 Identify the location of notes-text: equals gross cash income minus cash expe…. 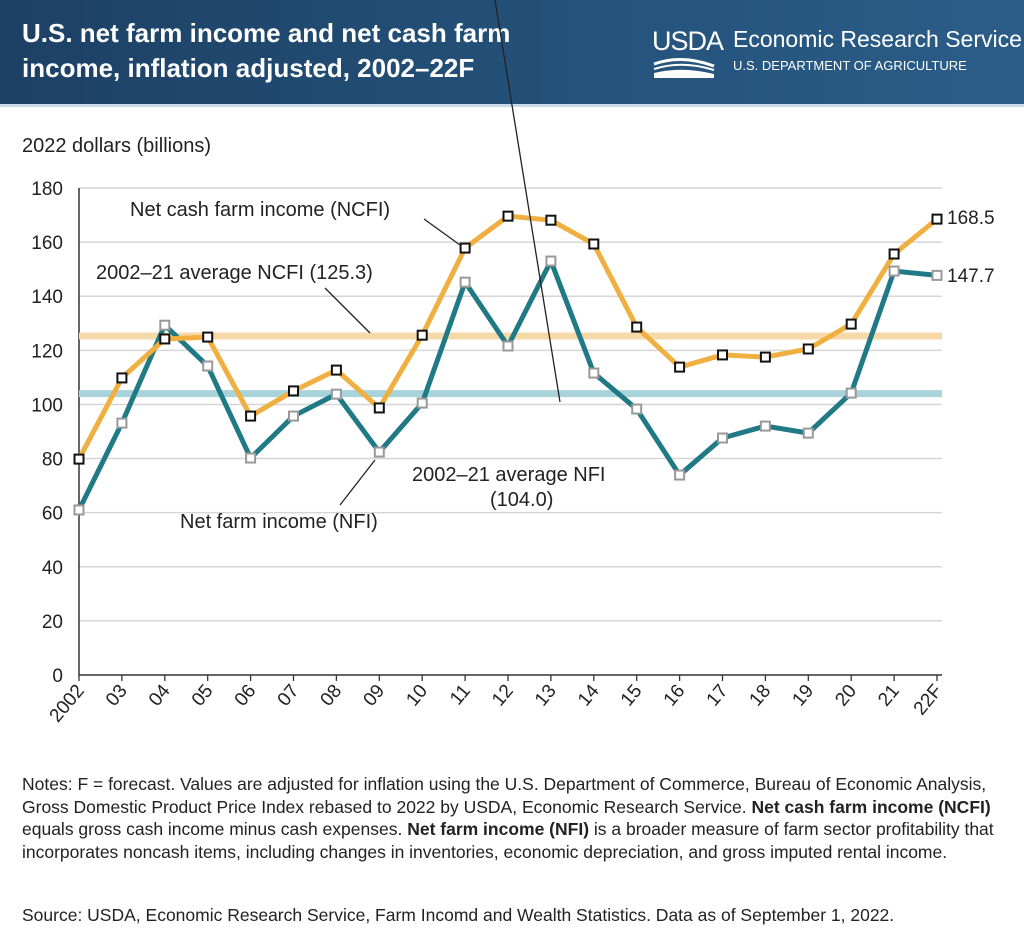
(215, 829).